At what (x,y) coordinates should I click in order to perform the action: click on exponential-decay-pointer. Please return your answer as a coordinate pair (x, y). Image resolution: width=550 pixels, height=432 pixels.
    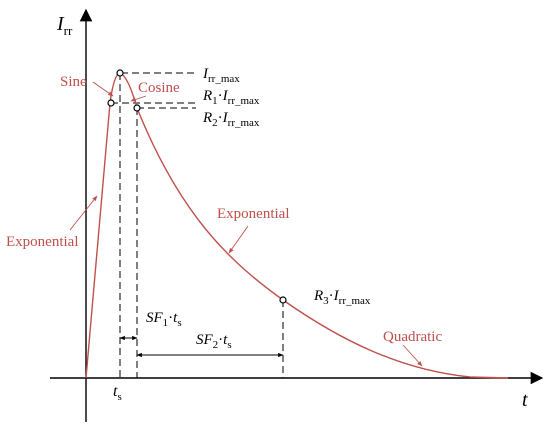
    Looking at the image, I should click on (238, 239).